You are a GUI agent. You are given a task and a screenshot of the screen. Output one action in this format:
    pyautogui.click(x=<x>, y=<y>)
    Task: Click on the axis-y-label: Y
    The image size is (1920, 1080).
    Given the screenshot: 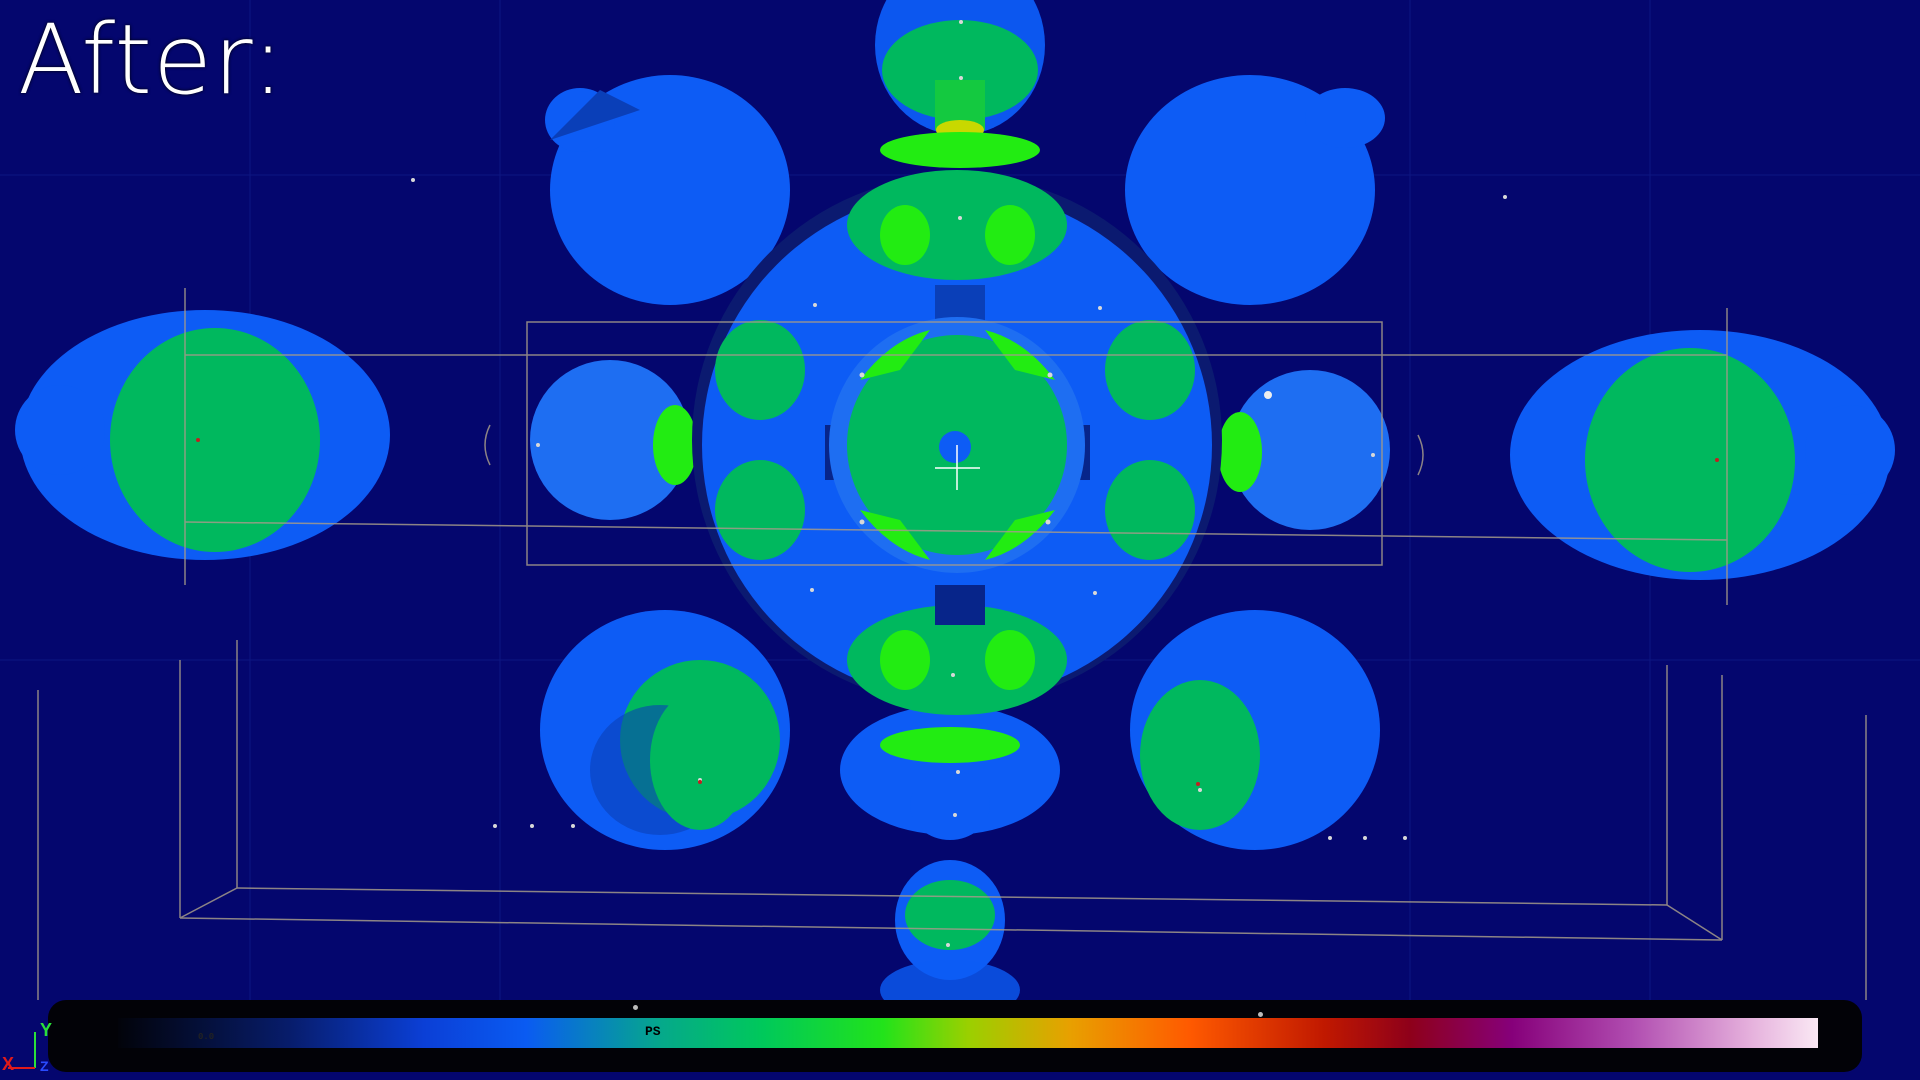 What is the action you would take?
    pyautogui.click(x=46, y=1030)
    